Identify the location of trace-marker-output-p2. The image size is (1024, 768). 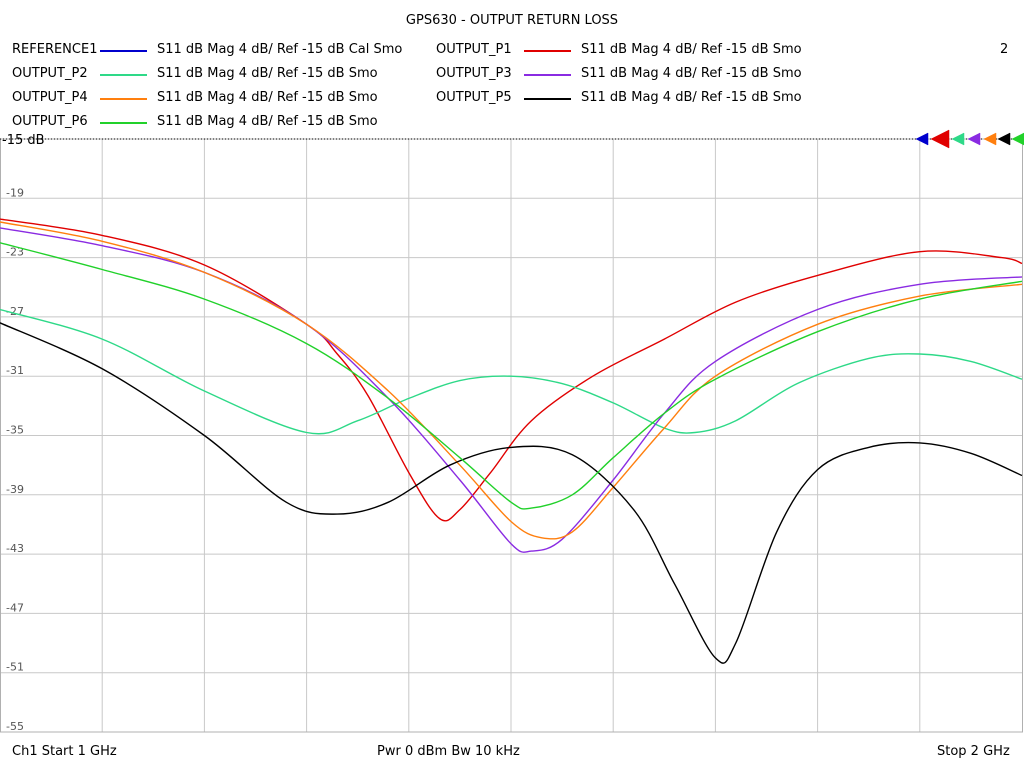
(958, 139).